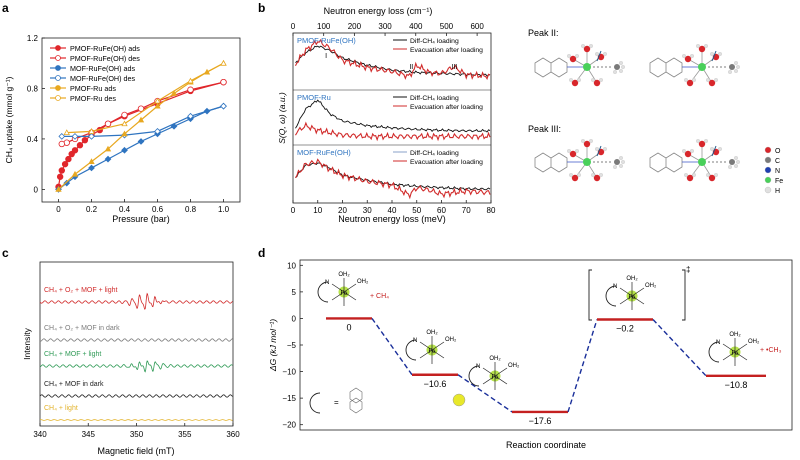 The height and width of the screenshot is (460, 800). What do you see at coordinates (771, 350) in the screenshot?
I see `product-label: + •CH₃` at bounding box center [771, 350].